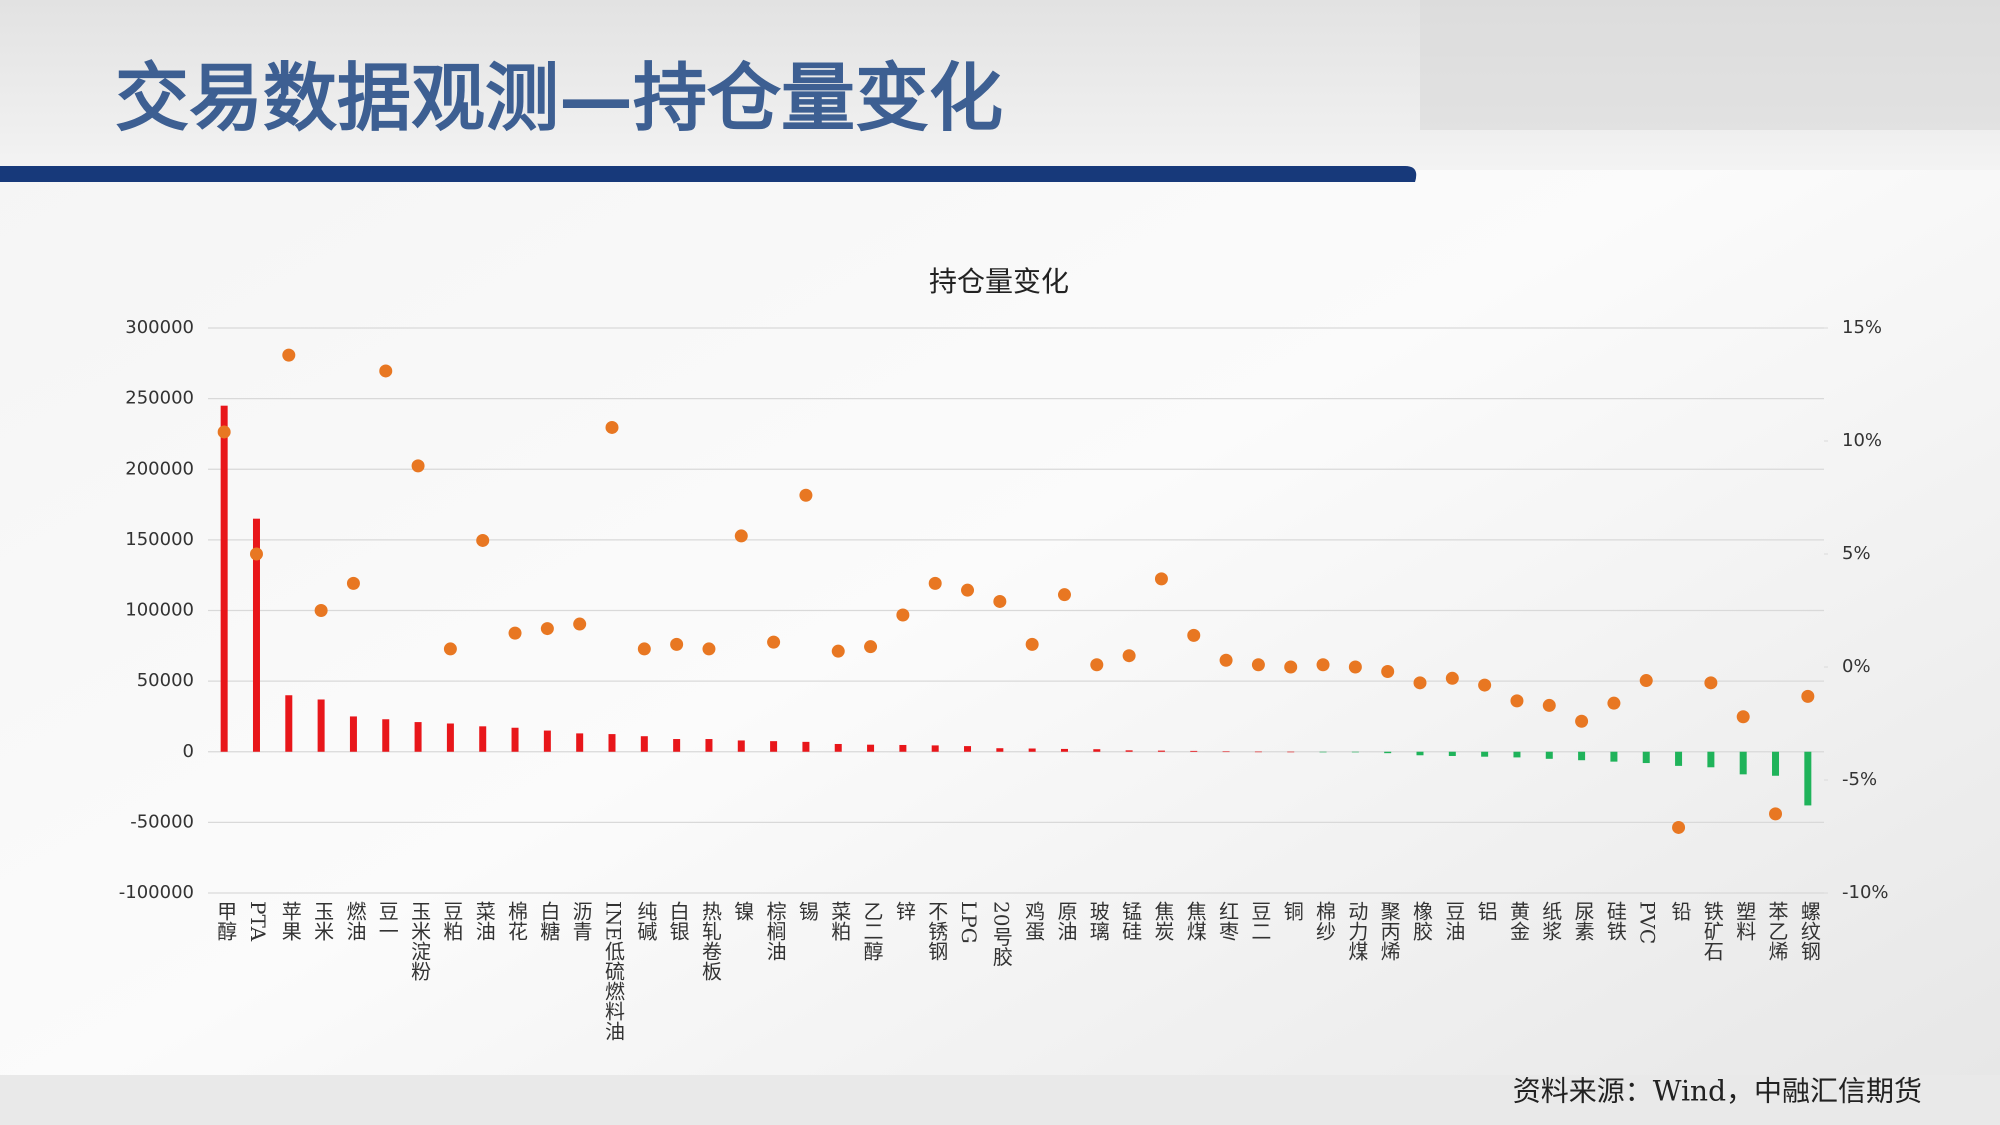 This screenshot has width=2000, height=1125. What do you see at coordinates (517, 921) in the screenshot?
I see `x-tick-label: 棉花` at bounding box center [517, 921].